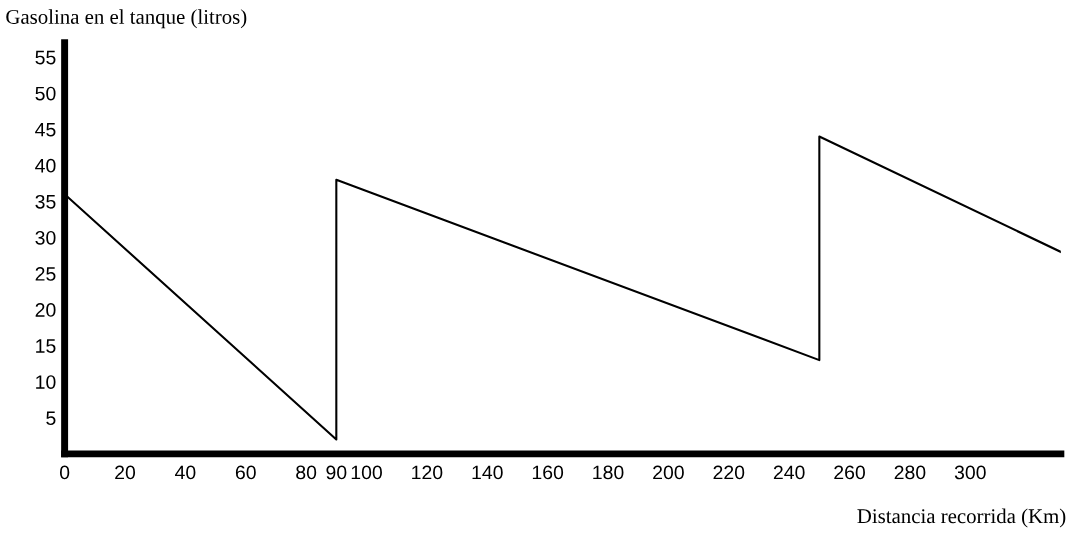  Describe the element at coordinates (51, 418) in the screenshot. I see `y-tick-label: 5` at that location.